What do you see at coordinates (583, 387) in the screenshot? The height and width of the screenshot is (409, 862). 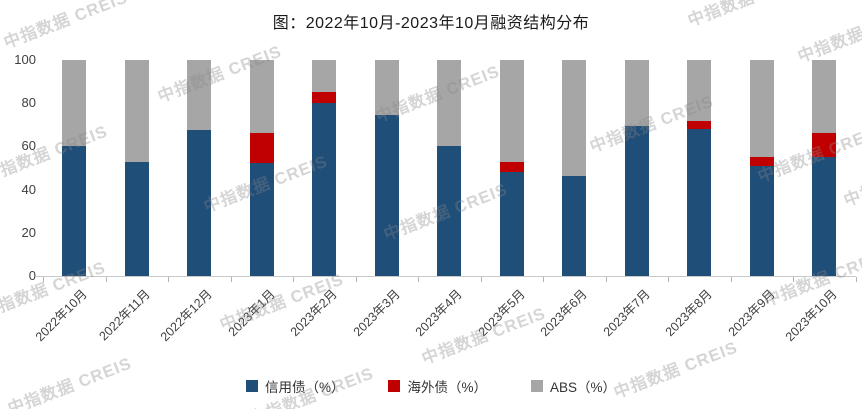 I see `legend-label-abs: ABS（%）` at bounding box center [583, 387].